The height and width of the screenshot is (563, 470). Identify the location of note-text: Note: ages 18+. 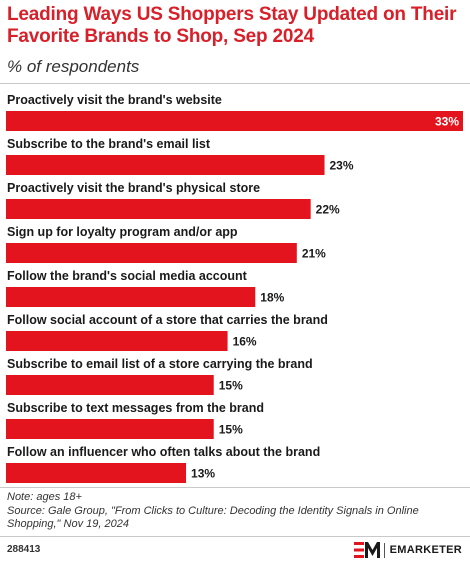
(44, 497).